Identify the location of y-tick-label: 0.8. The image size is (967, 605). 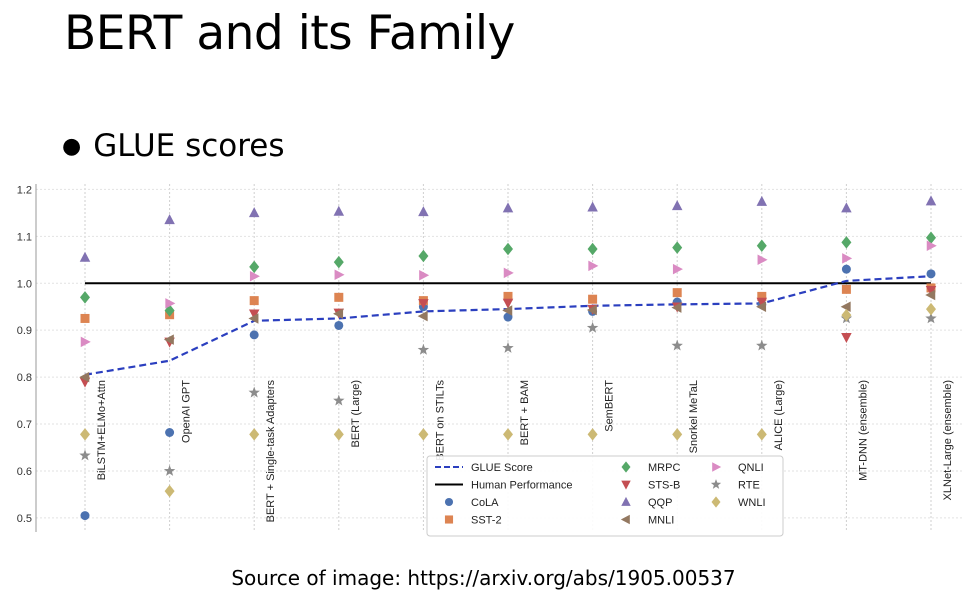
(24, 378).